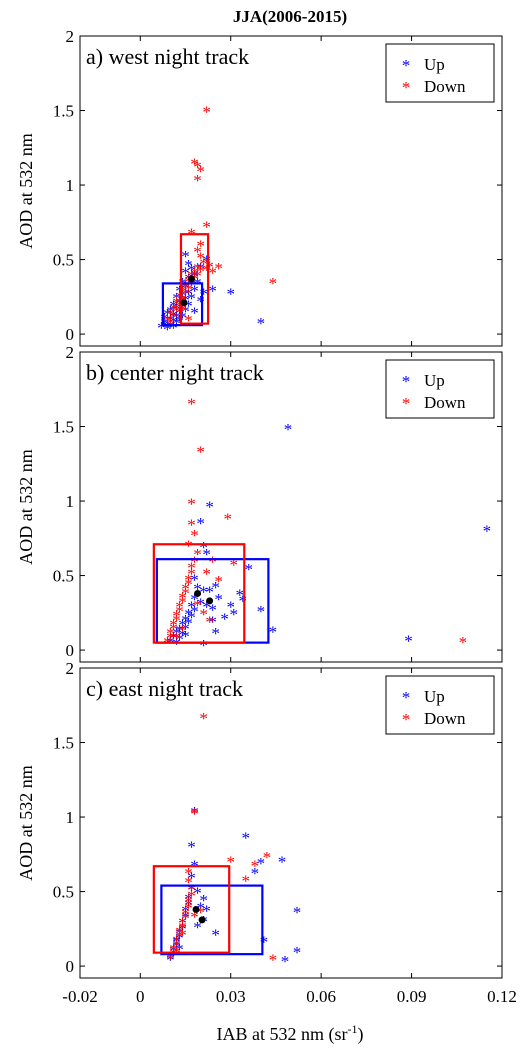 The height and width of the screenshot is (1055, 525). I want to click on legend-box, so click(440, 73).